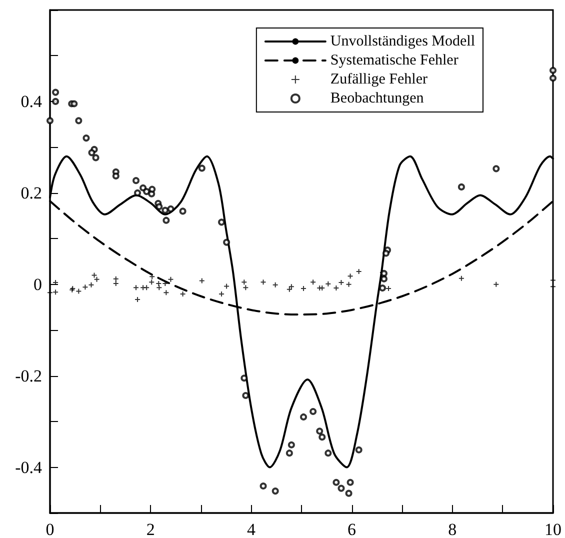 This screenshot has height=538, width=565. What do you see at coordinates (394, 60) in the screenshot?
I see `legend-label: Systematische Fehler` at bounding box center [394, 60].